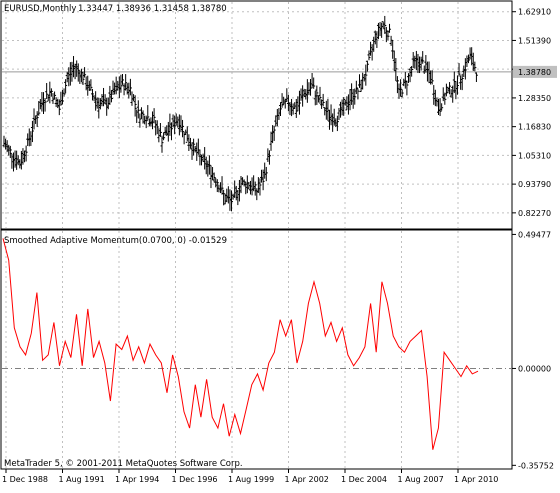 The width and height of the screenshot is (560, 493). What do you see at coordinates (25, 479) in the screenshot?
I see `x-tick-label: 1 Dec 1988` at bounding box center [25, 479].